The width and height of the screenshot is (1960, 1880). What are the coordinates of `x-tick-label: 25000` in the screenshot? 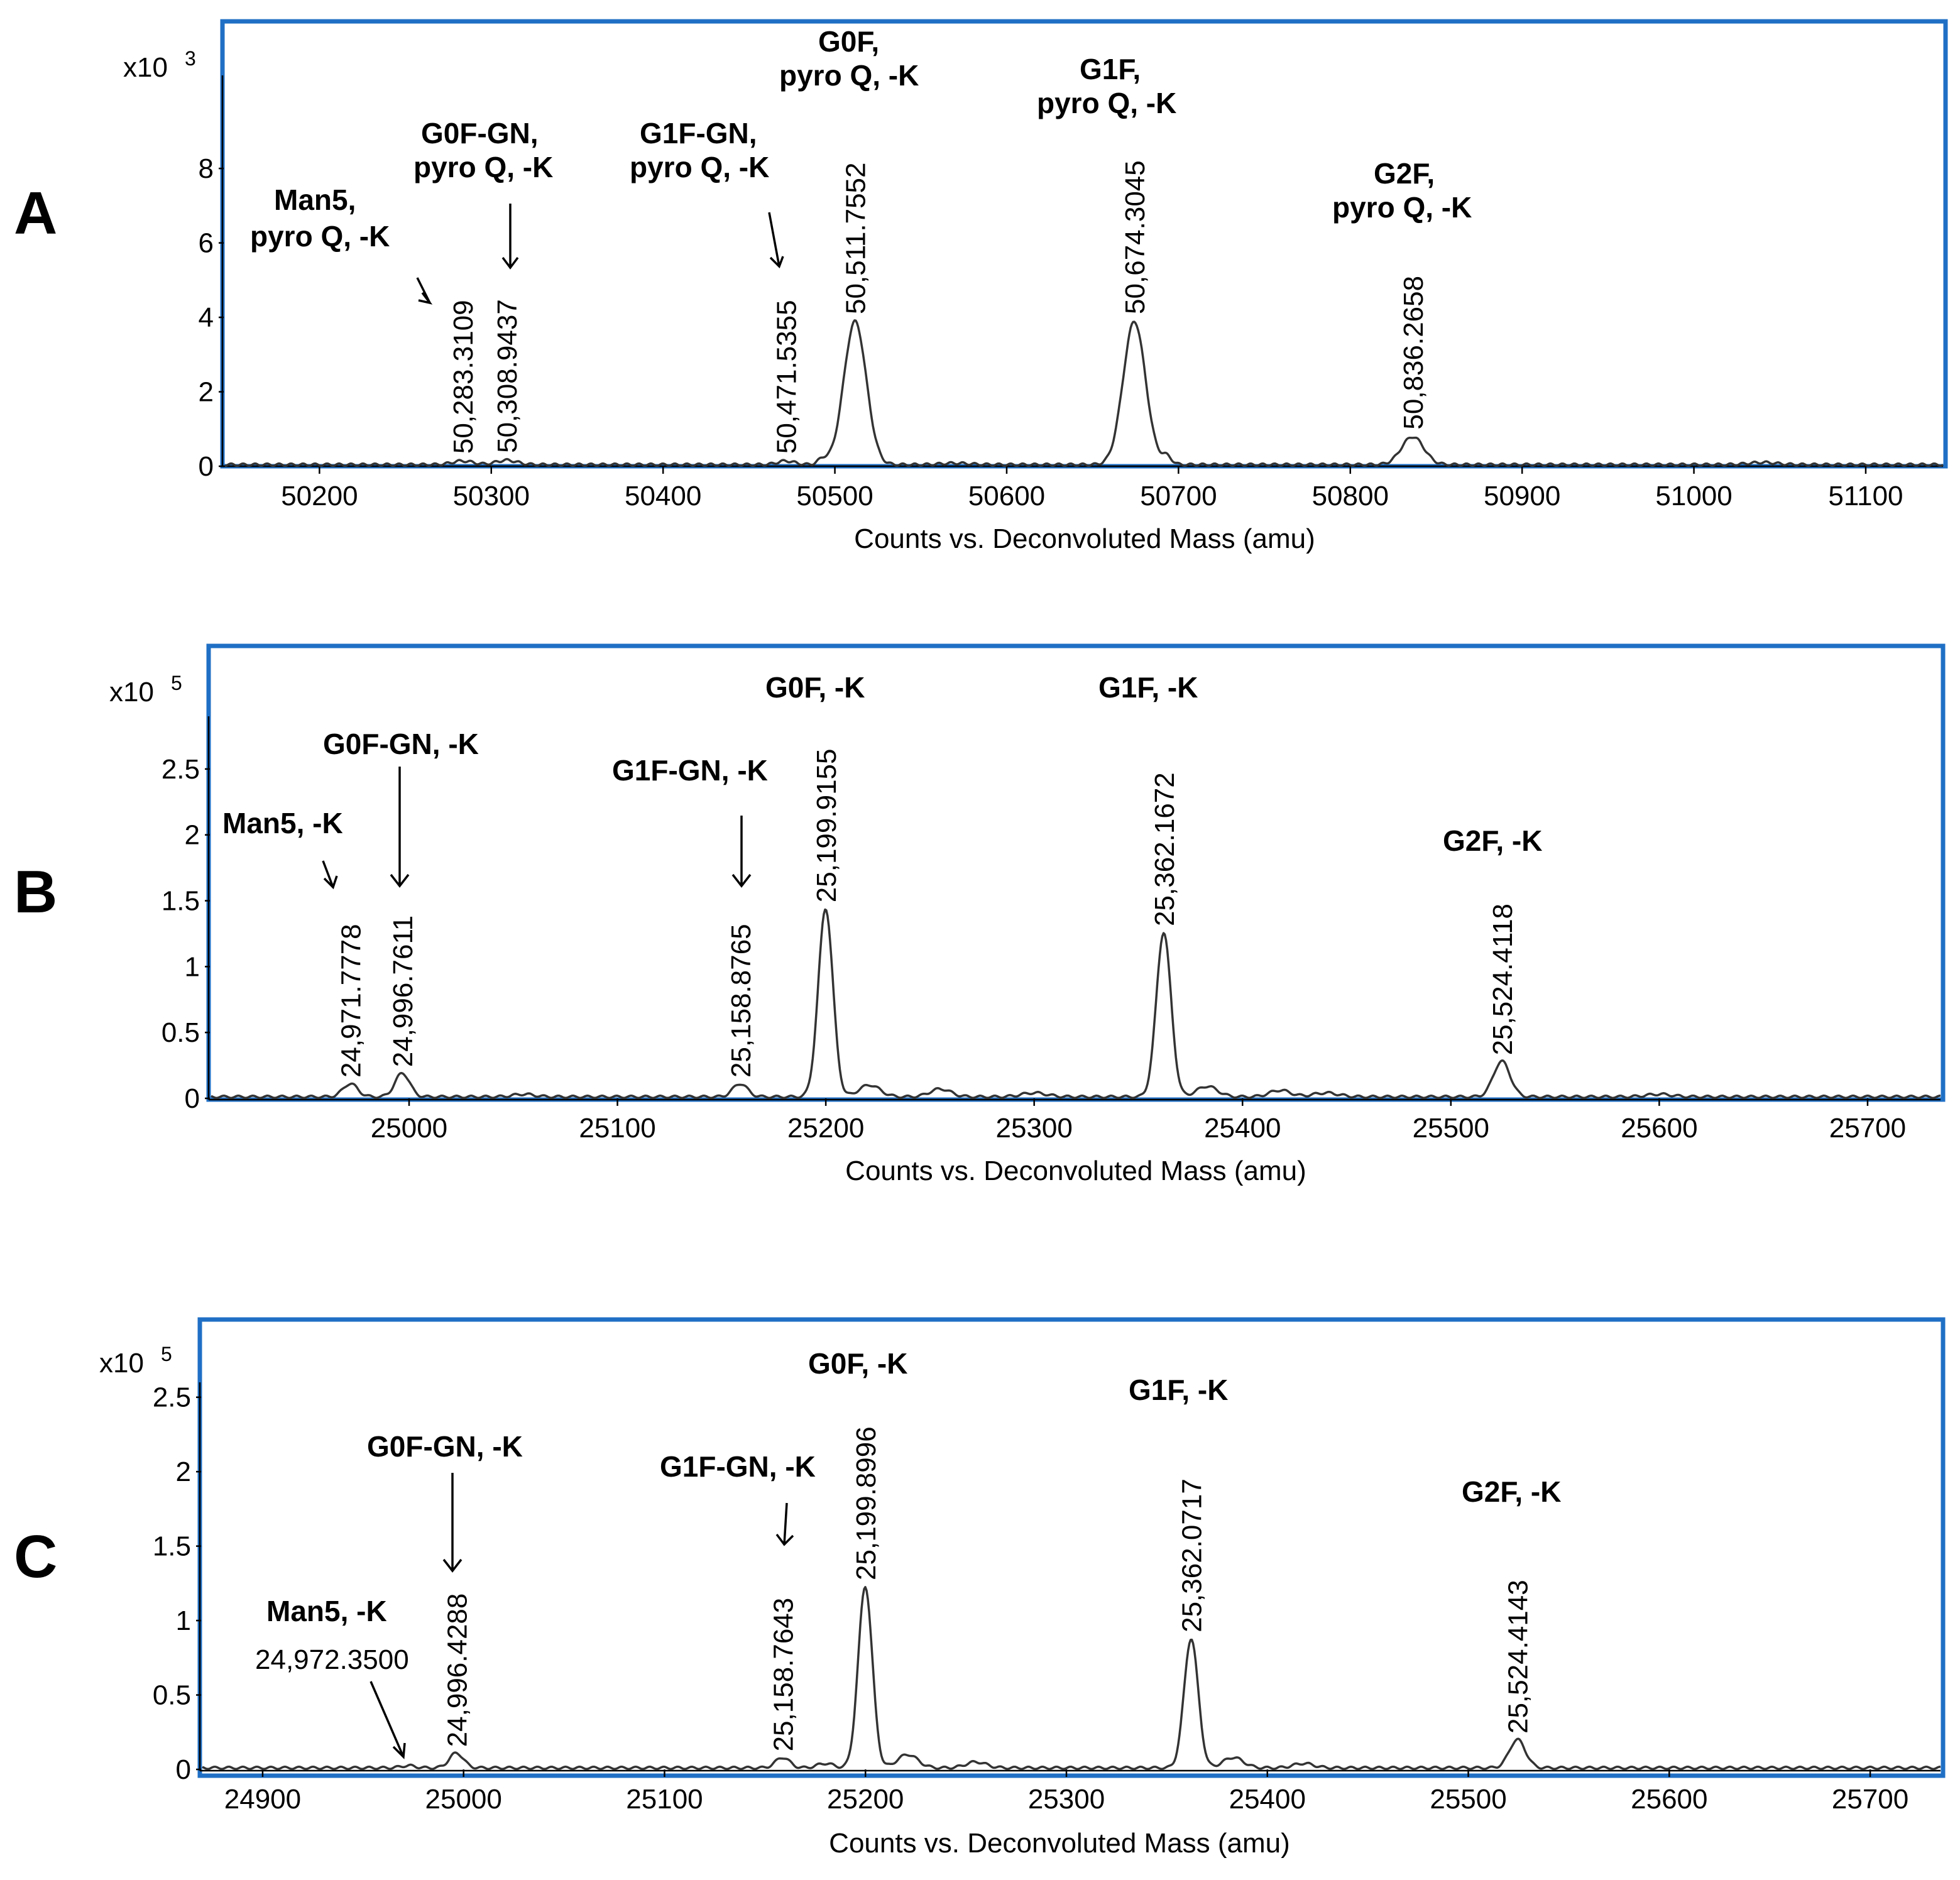 It's located at (409, 1128).